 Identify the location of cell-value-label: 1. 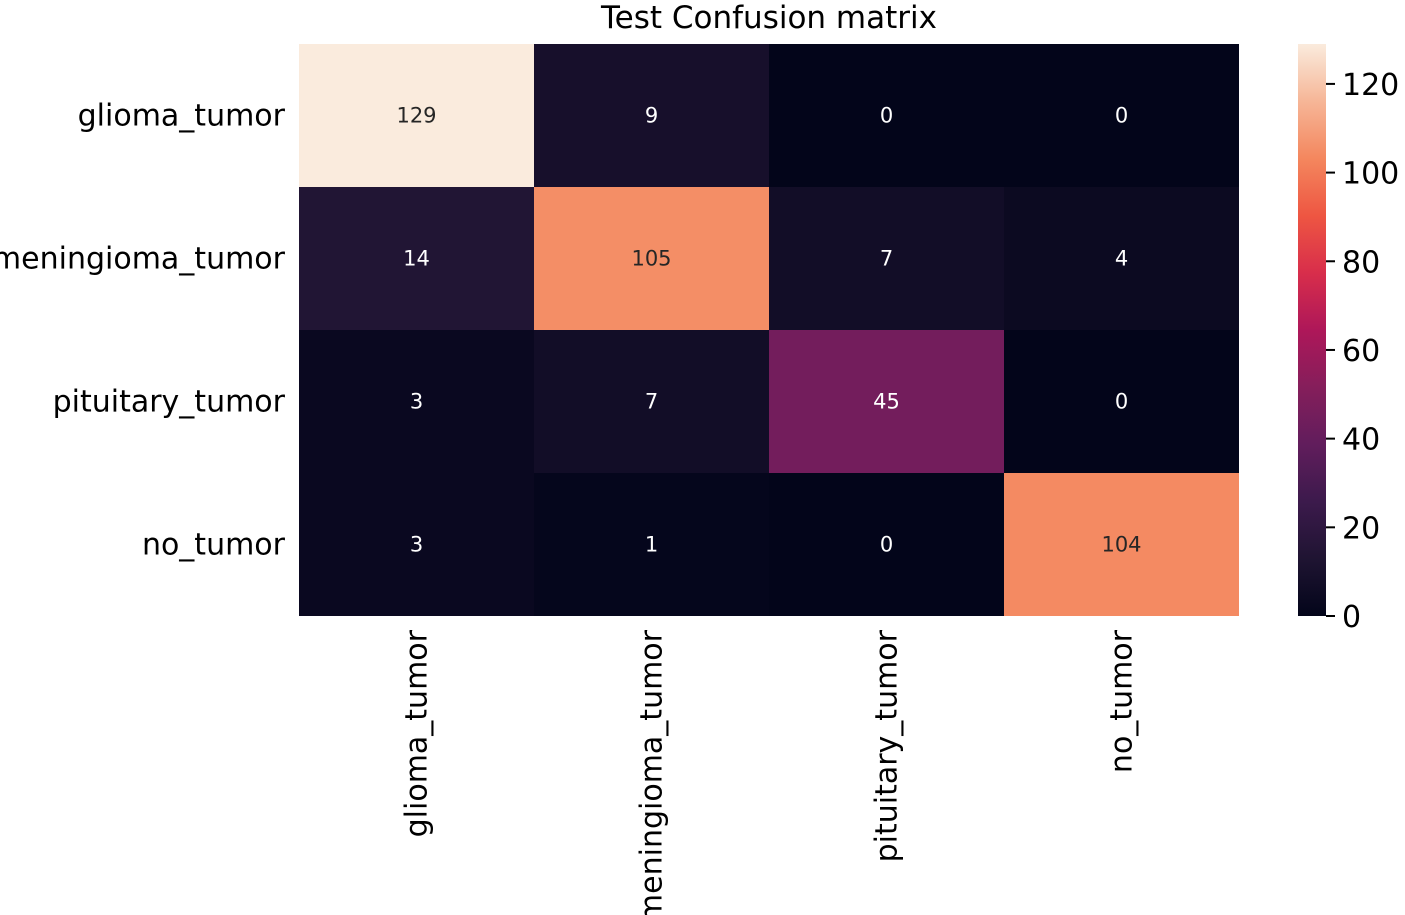
(651, 545).